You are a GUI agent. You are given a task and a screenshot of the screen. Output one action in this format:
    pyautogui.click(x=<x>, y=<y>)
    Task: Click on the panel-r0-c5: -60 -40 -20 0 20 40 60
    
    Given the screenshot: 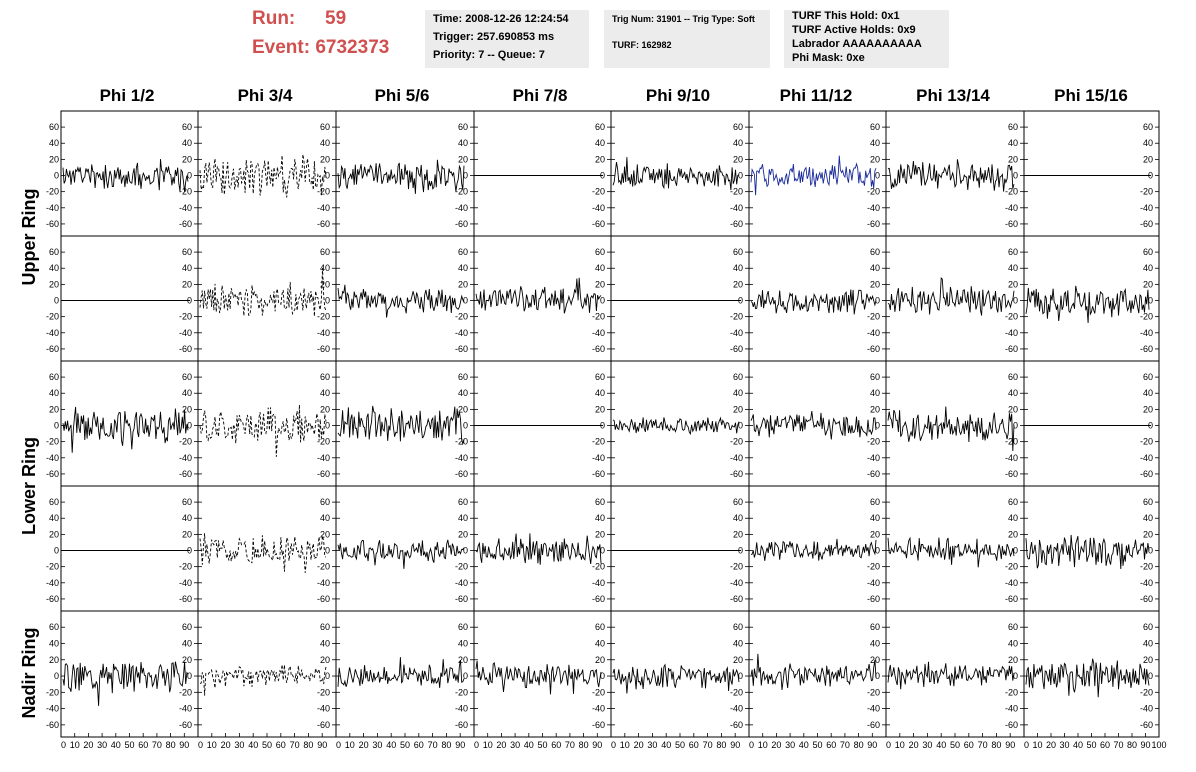 What is the action you would take?
    pyautogui.click(x=817, y=173)
    